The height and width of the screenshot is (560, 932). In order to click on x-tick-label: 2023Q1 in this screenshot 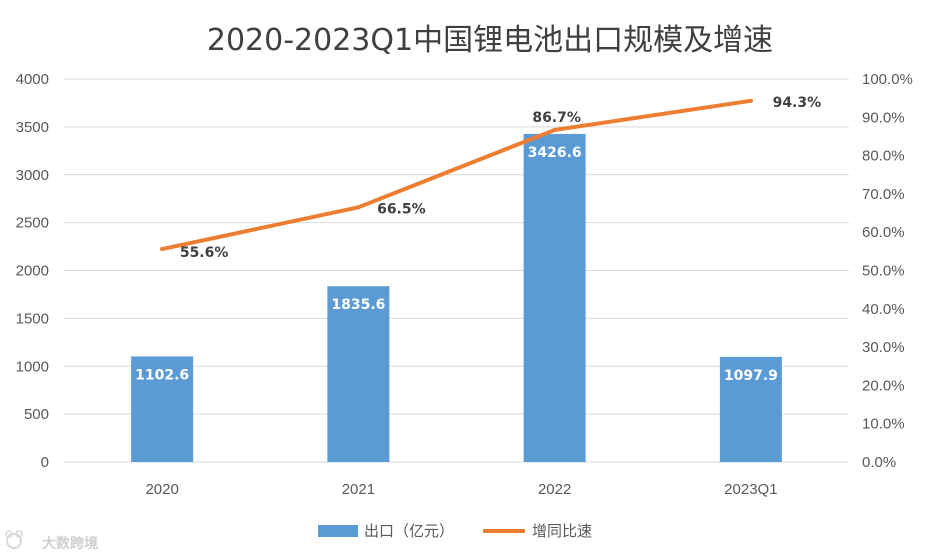, I will do `click(750, 489)`.